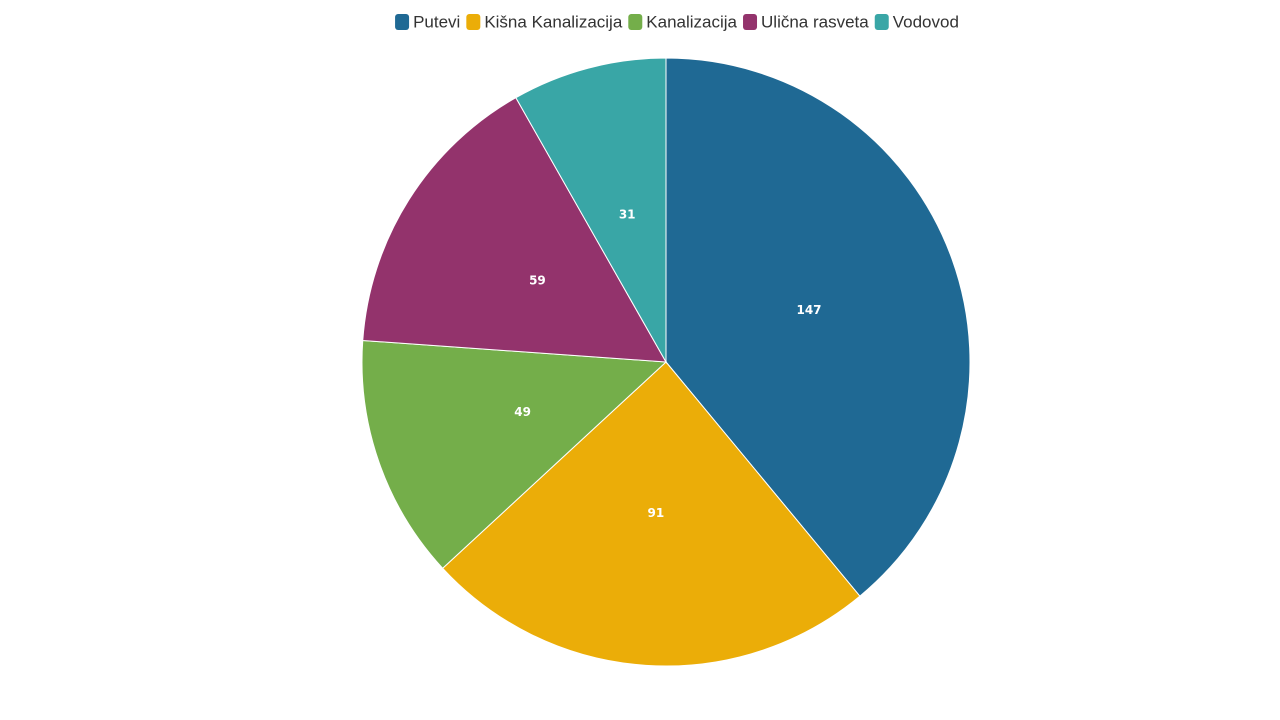 This screenshot has height=720, width=1280. I want to click on value-label: 59, so click(537, 280).